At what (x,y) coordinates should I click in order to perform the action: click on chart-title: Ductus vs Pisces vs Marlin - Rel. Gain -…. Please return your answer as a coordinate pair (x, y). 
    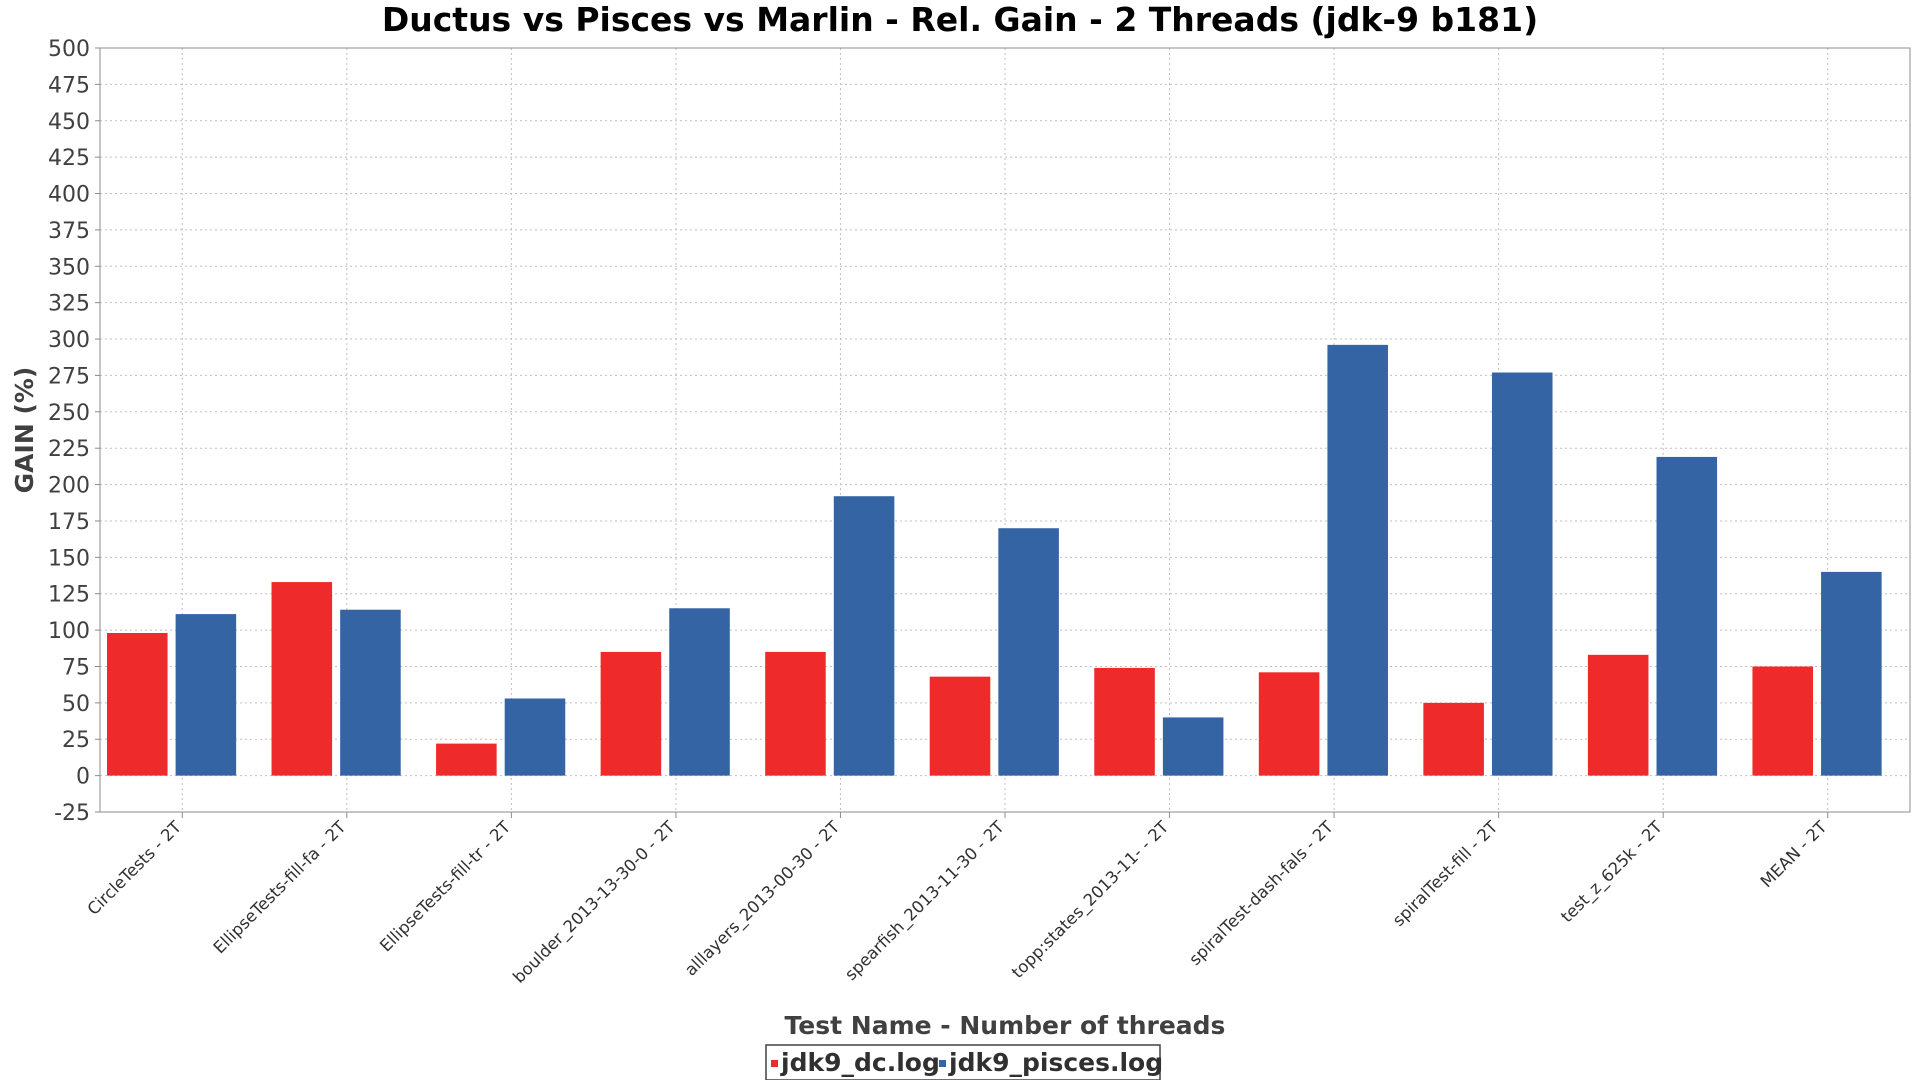
    Looking at the image, I should click on (960, 19).